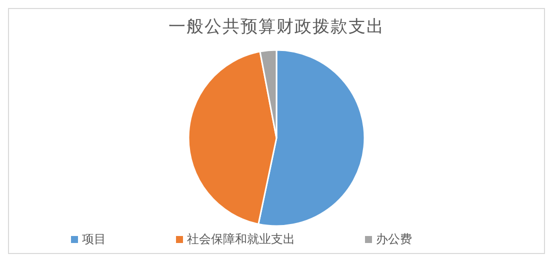  I want to click on legend-label: 社会保障和就业支出, so click(241, 239).